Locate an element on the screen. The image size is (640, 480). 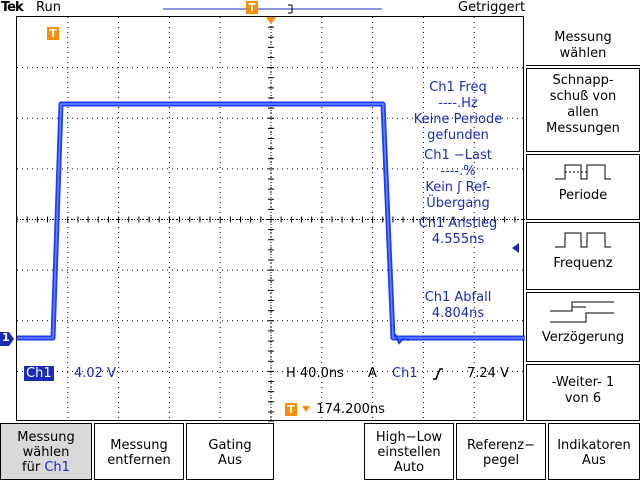
record-trigger-marker: T is located at coordinates (252, 7).